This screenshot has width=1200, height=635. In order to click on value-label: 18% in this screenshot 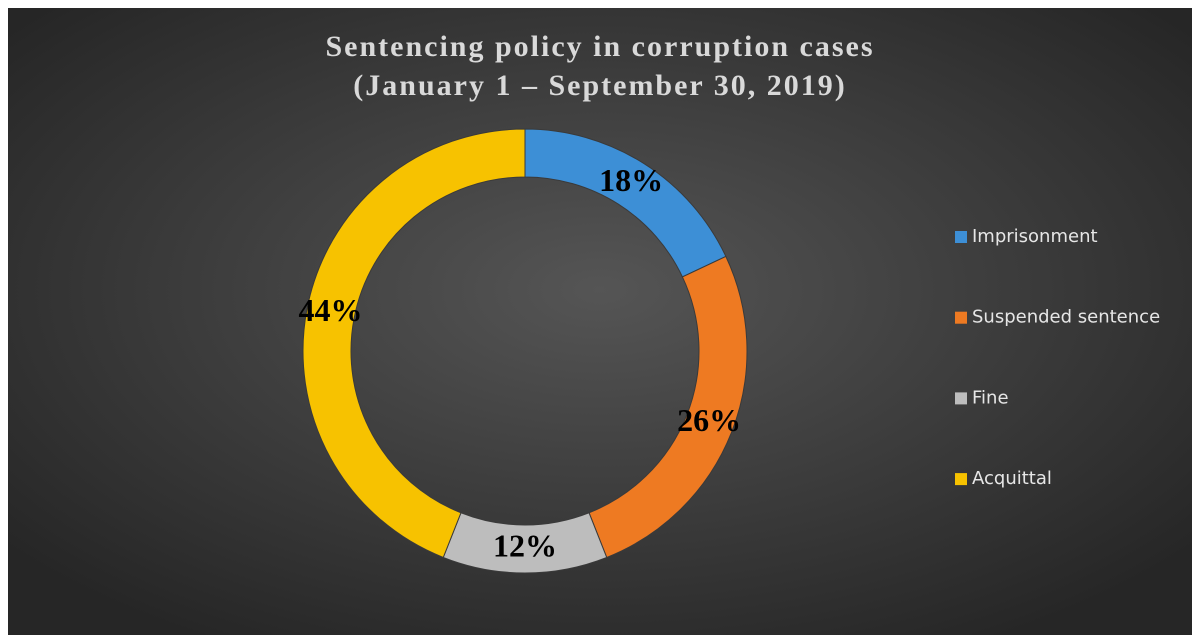, I will do `click(631, 180)`.